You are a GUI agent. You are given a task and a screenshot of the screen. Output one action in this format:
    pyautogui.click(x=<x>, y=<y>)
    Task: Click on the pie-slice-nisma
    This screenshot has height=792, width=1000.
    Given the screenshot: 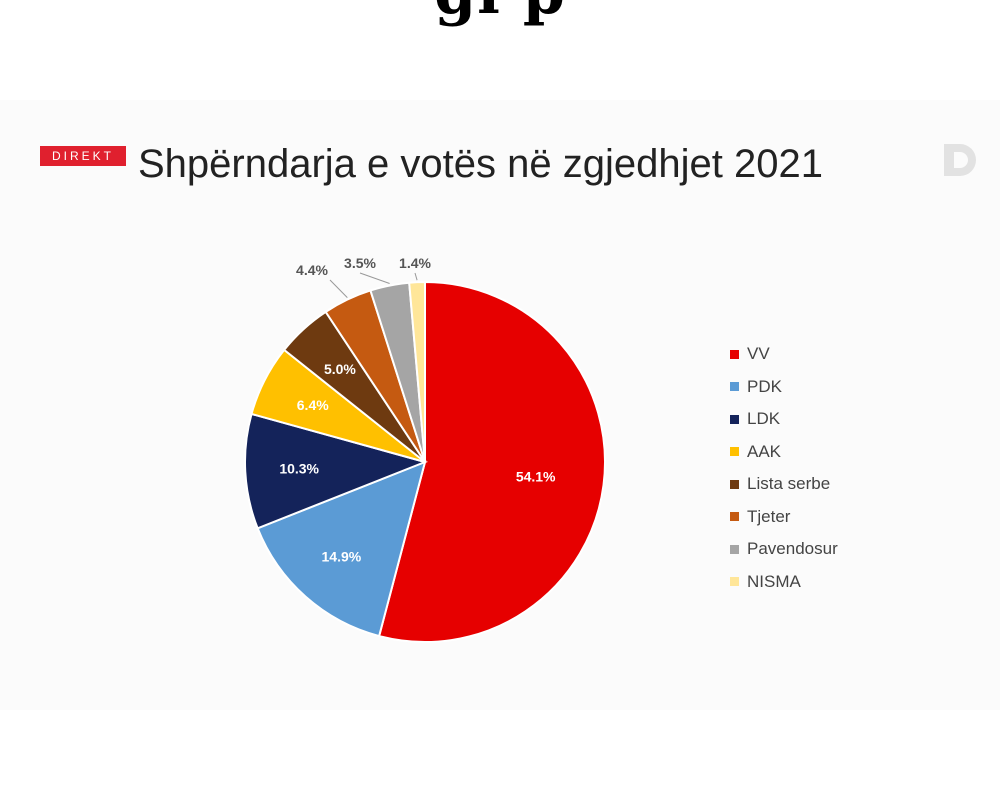 What is the action you would take?
    pyautogui.click(x=417, y=371)
    